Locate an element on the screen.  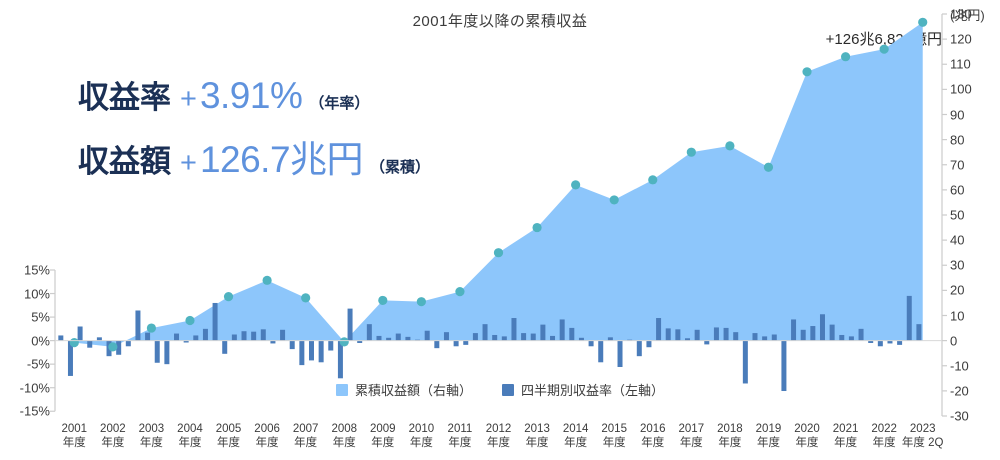
kpi-return-rate-note: （年率） is located at coordinates (339, 103).